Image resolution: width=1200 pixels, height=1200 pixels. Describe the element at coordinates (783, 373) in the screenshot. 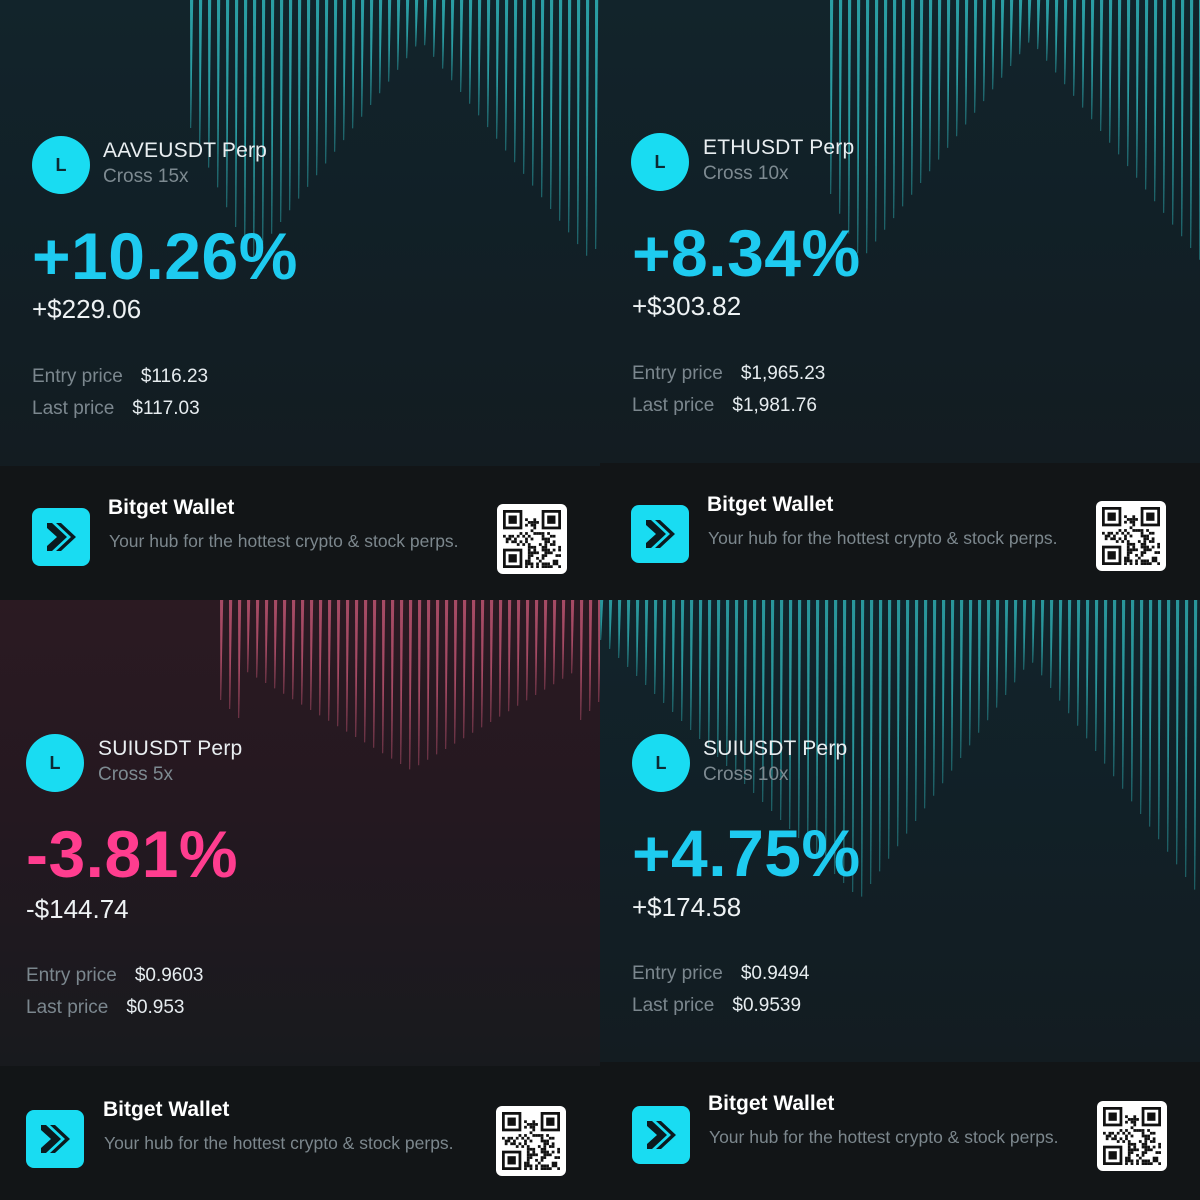

I see `entry-price-value: $1,965.23` at that location.